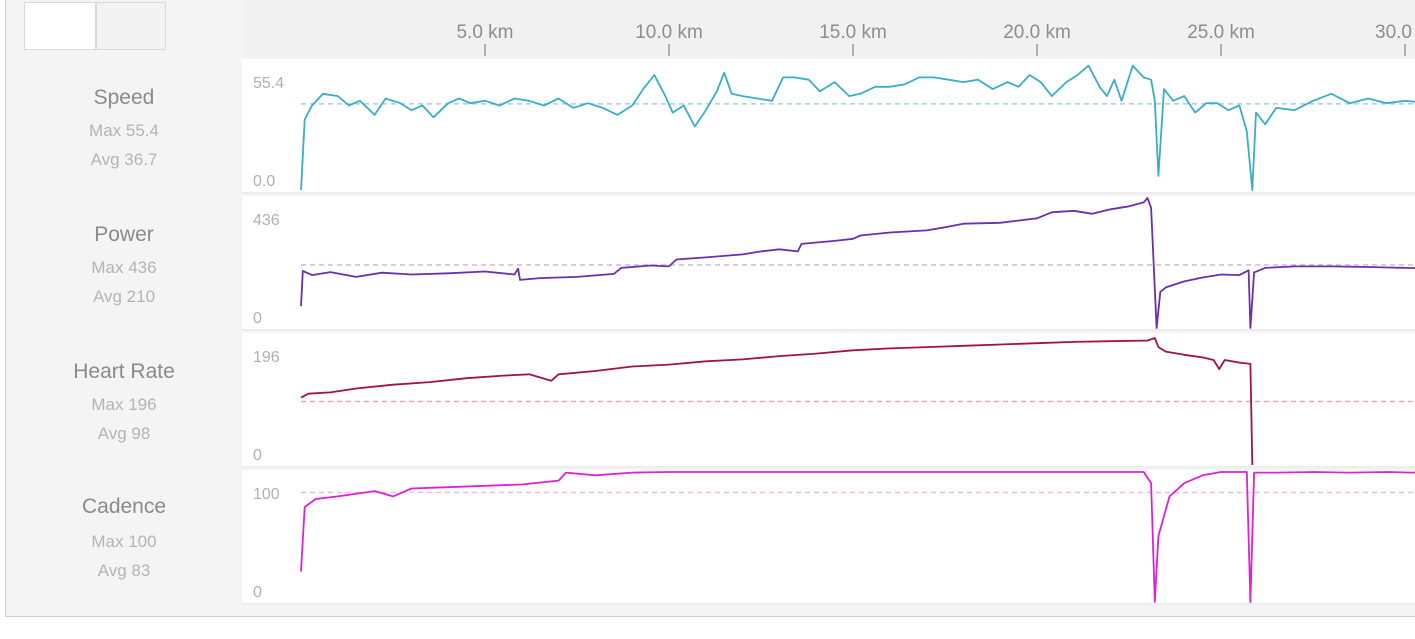 The image size is (1415, 639). Describe the element at coordinates (1393, 32) in the screenshot. I see `x-axis-tick-label: 30.0` at that location.